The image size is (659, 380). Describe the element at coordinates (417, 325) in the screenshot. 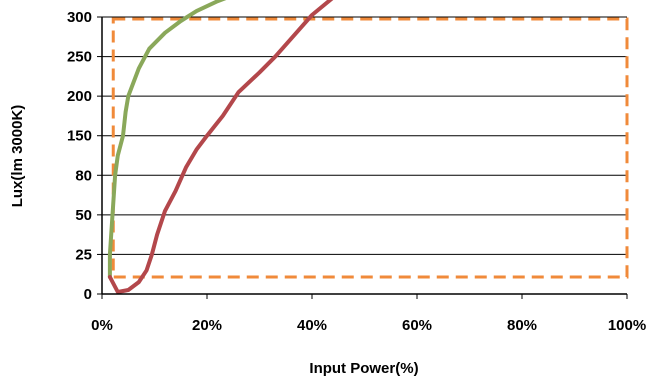

I see `x-tick-label-3: 60%` at that location.